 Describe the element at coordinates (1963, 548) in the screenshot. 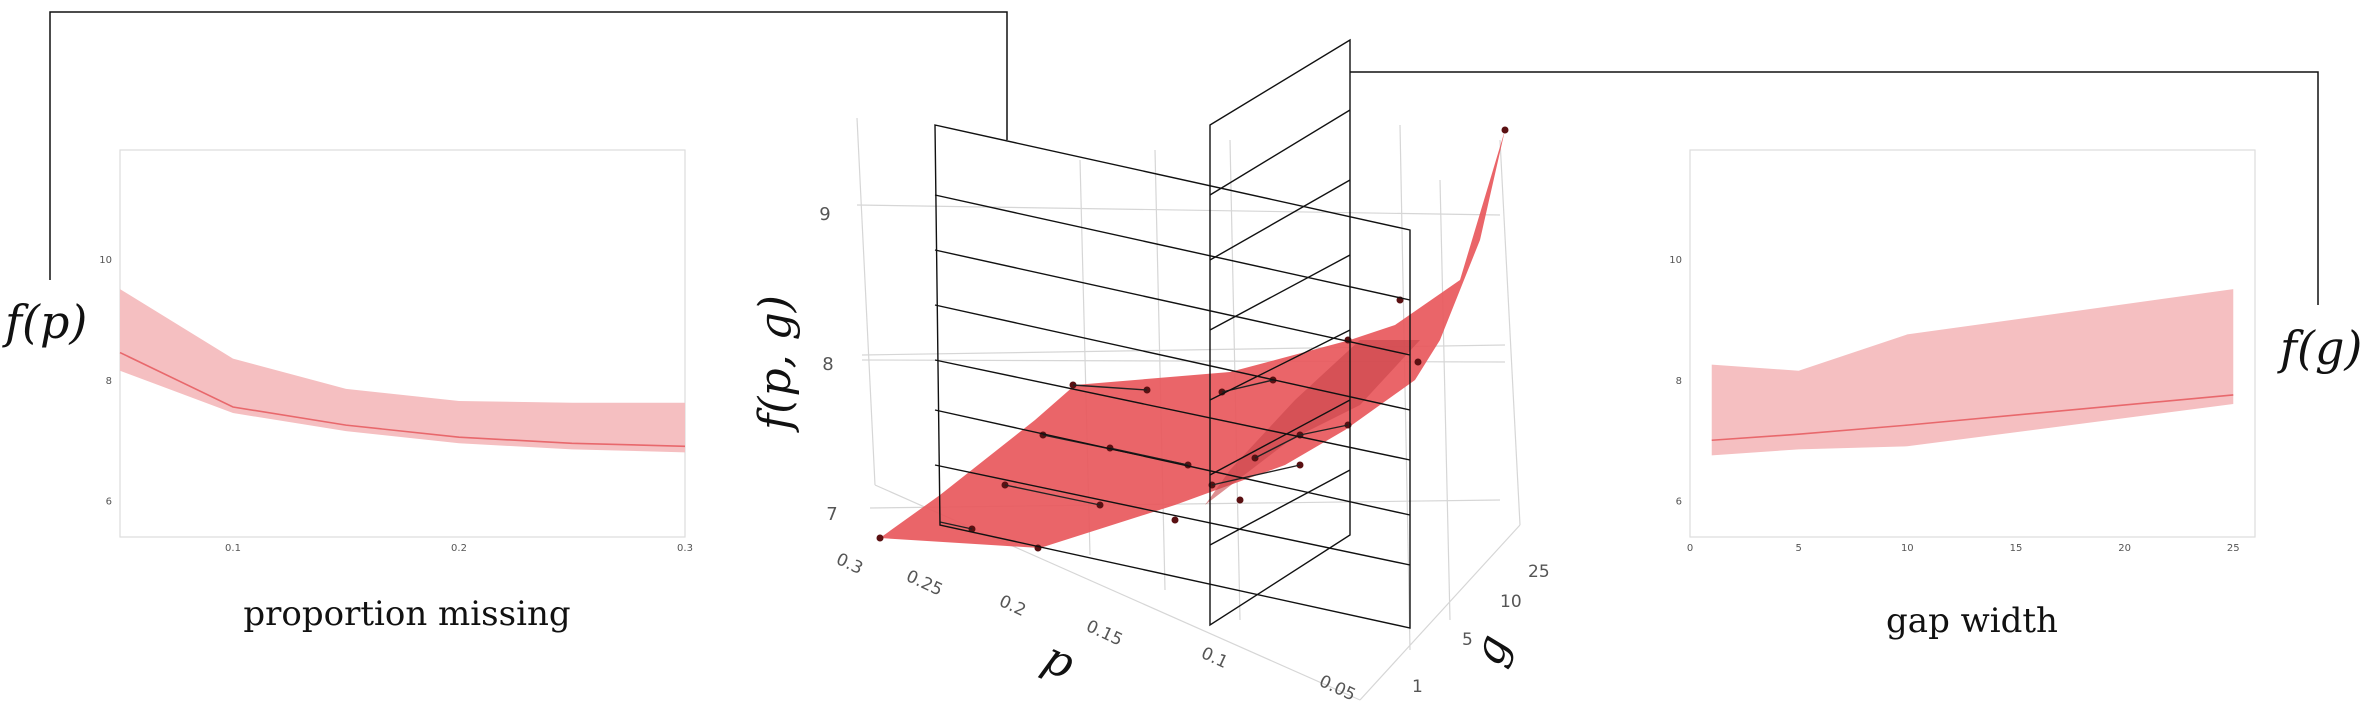

I see `right-x-ticks: 0 5 10 15 20 25` at that location.